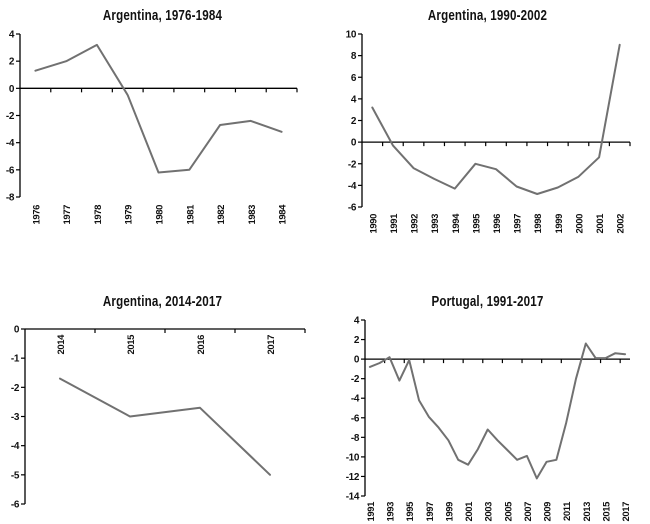 This screenshot has height=524, width=650. I want to click on y-tick-label: -14, so click(353, 497).